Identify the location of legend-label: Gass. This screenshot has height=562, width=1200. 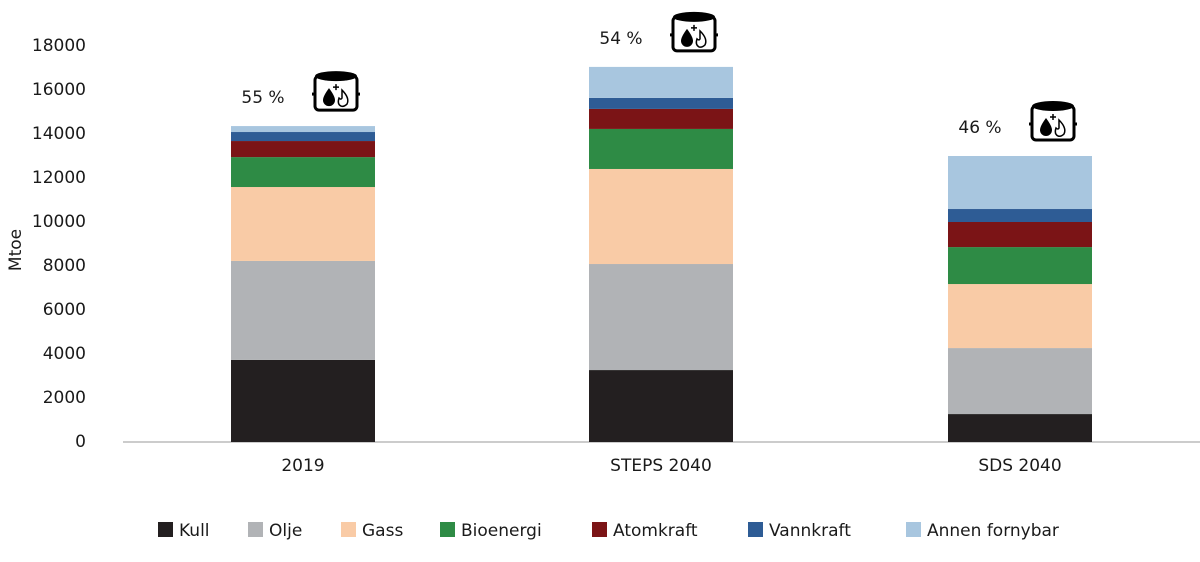
(382, 531).